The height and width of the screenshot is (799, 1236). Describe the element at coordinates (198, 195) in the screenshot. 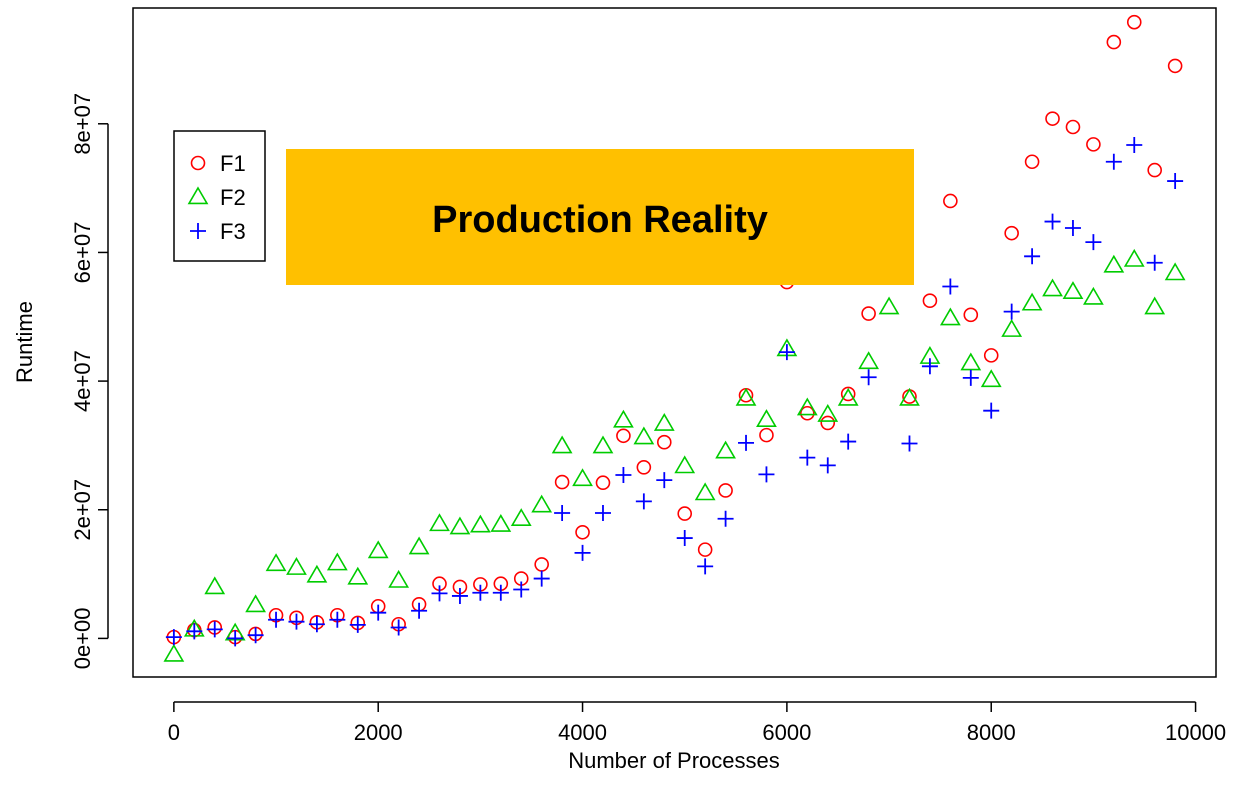

I see `legend-marker-F2` at that location.